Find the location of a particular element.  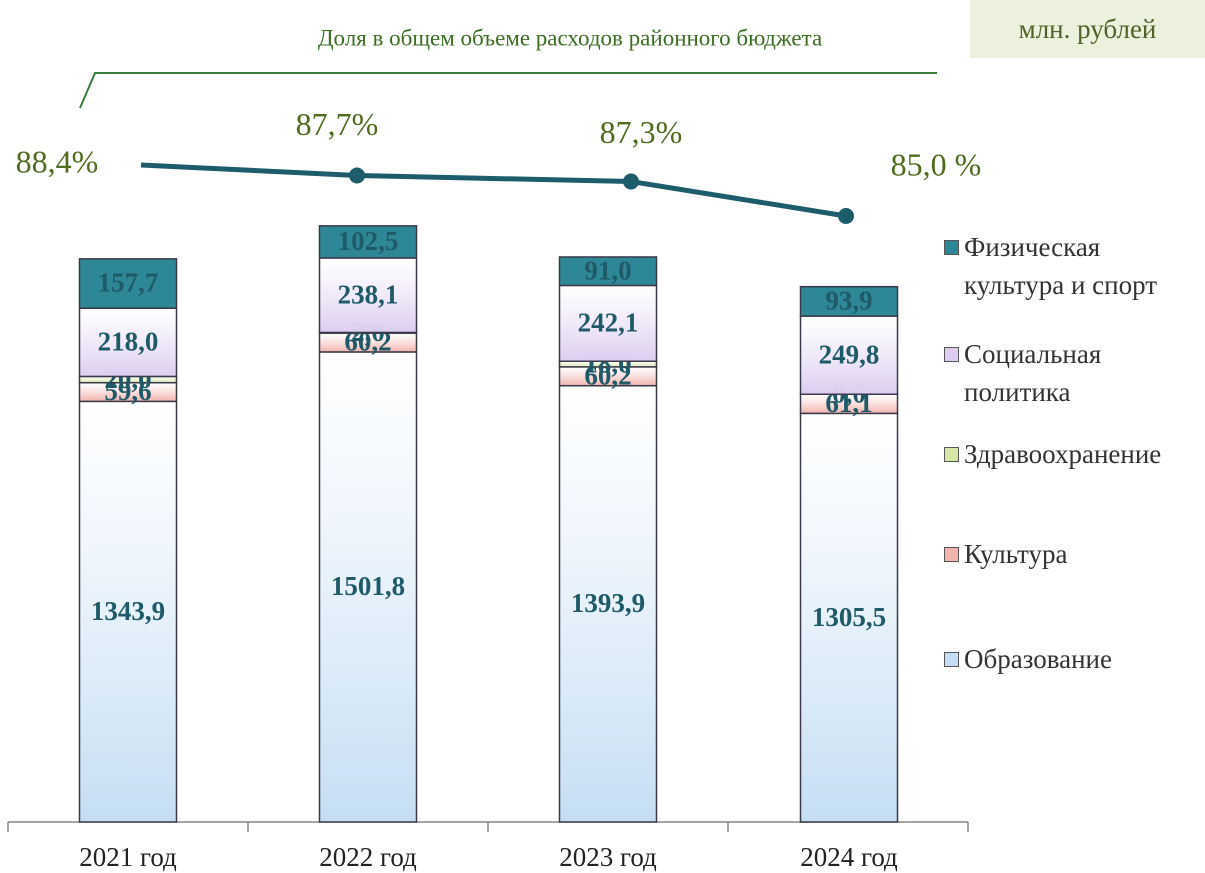

x-tick-label: 2023 год is located at coordinates (608, 857).